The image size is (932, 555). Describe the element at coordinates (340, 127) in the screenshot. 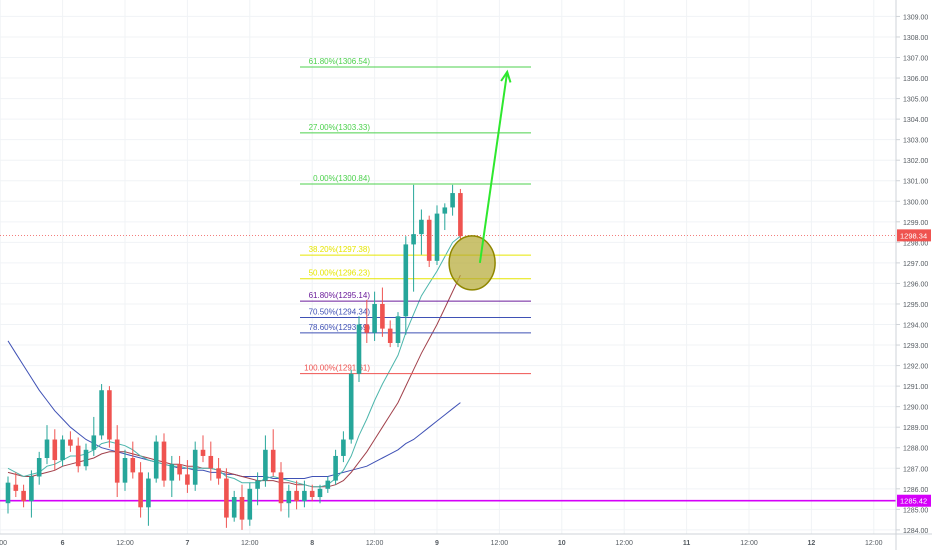

I see `fib-level-label: 27.00%(1303.33)` at that location.